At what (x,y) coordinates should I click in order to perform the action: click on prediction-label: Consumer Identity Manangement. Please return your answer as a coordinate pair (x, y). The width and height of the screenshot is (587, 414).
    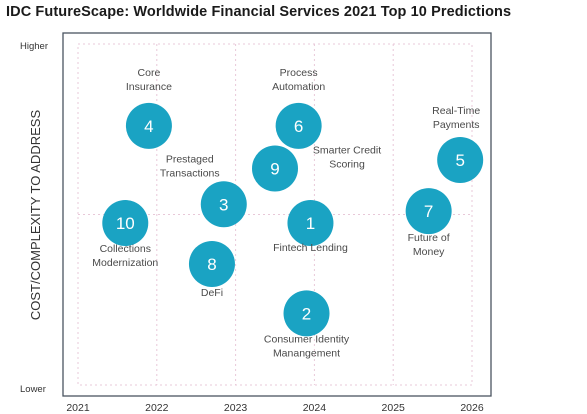
    Looking at the image, I should click on (307, 346).